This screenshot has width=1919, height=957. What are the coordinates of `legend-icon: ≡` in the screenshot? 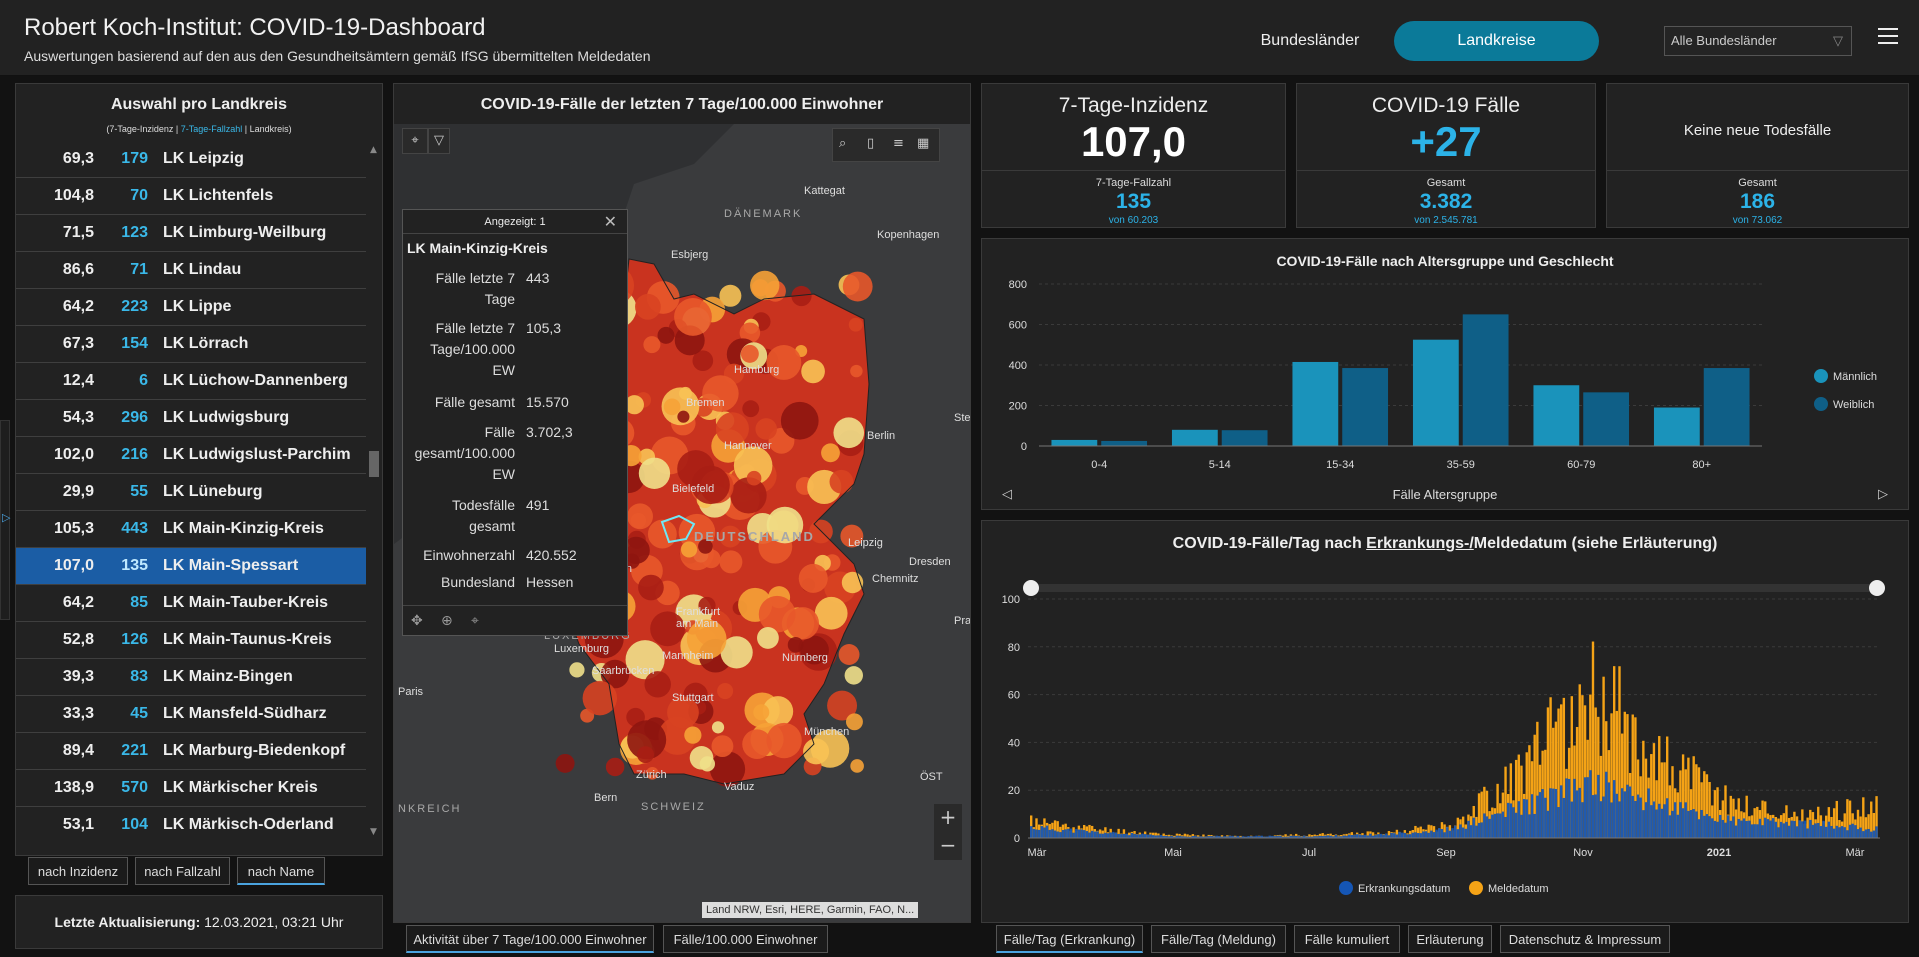 It's located at (898, 143).